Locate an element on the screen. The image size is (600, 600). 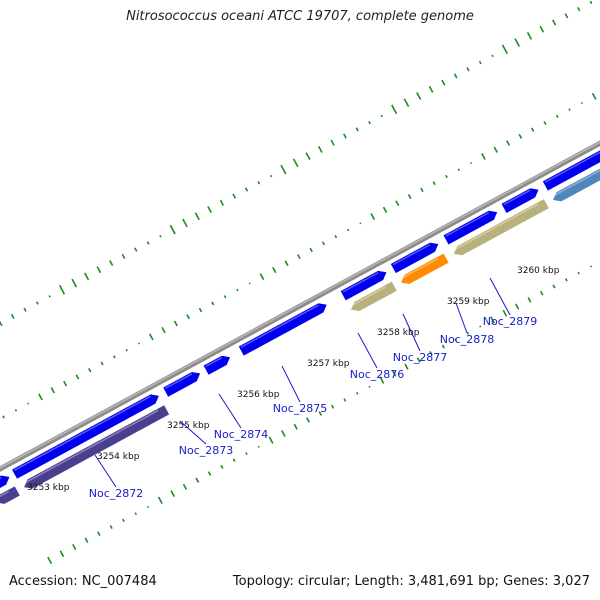
scale-label: 3258 kbp is located at coordinates (398, 333).